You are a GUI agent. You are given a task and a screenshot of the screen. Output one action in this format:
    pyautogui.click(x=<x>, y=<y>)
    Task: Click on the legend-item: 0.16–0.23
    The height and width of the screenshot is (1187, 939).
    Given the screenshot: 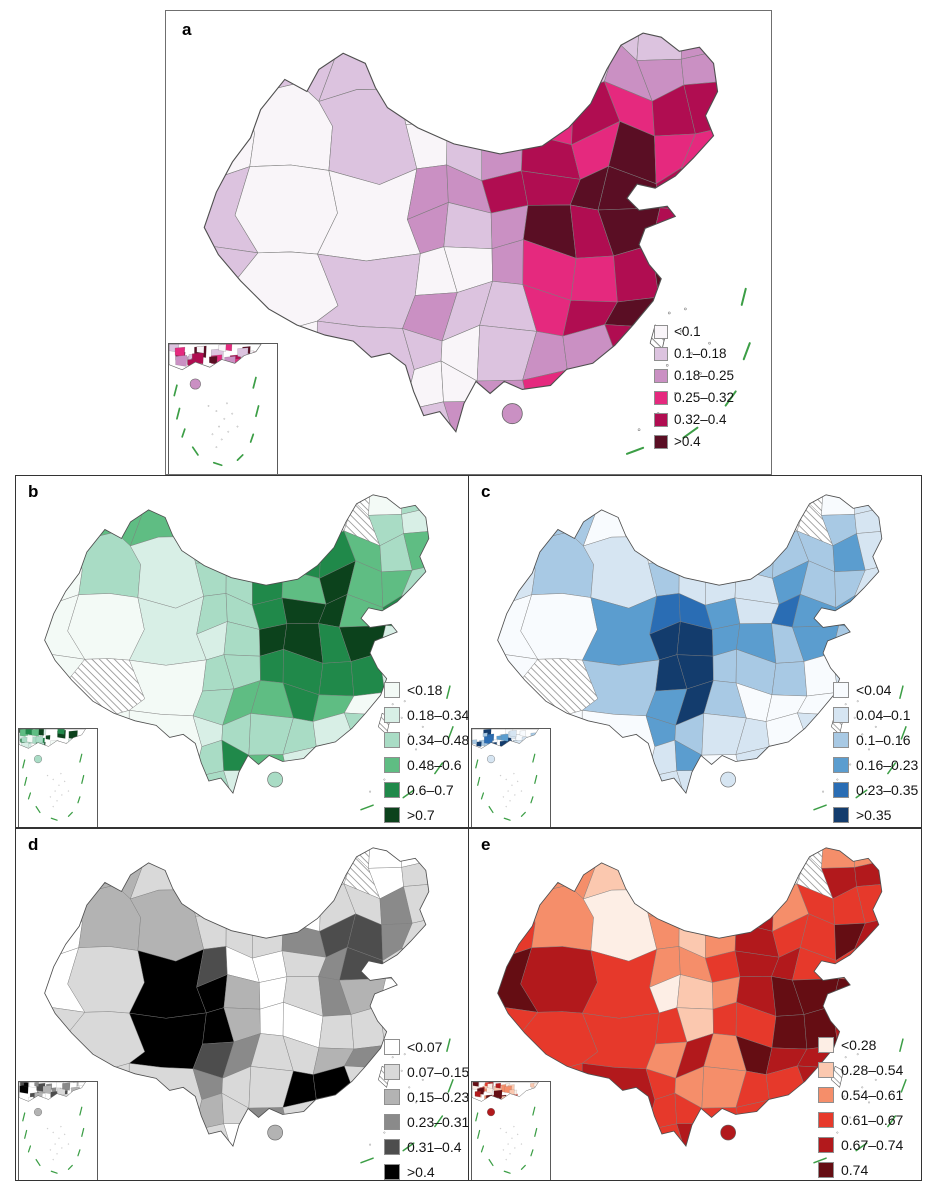 What is the action you would take?
    pyautogui.click(x=875, y=765)
    